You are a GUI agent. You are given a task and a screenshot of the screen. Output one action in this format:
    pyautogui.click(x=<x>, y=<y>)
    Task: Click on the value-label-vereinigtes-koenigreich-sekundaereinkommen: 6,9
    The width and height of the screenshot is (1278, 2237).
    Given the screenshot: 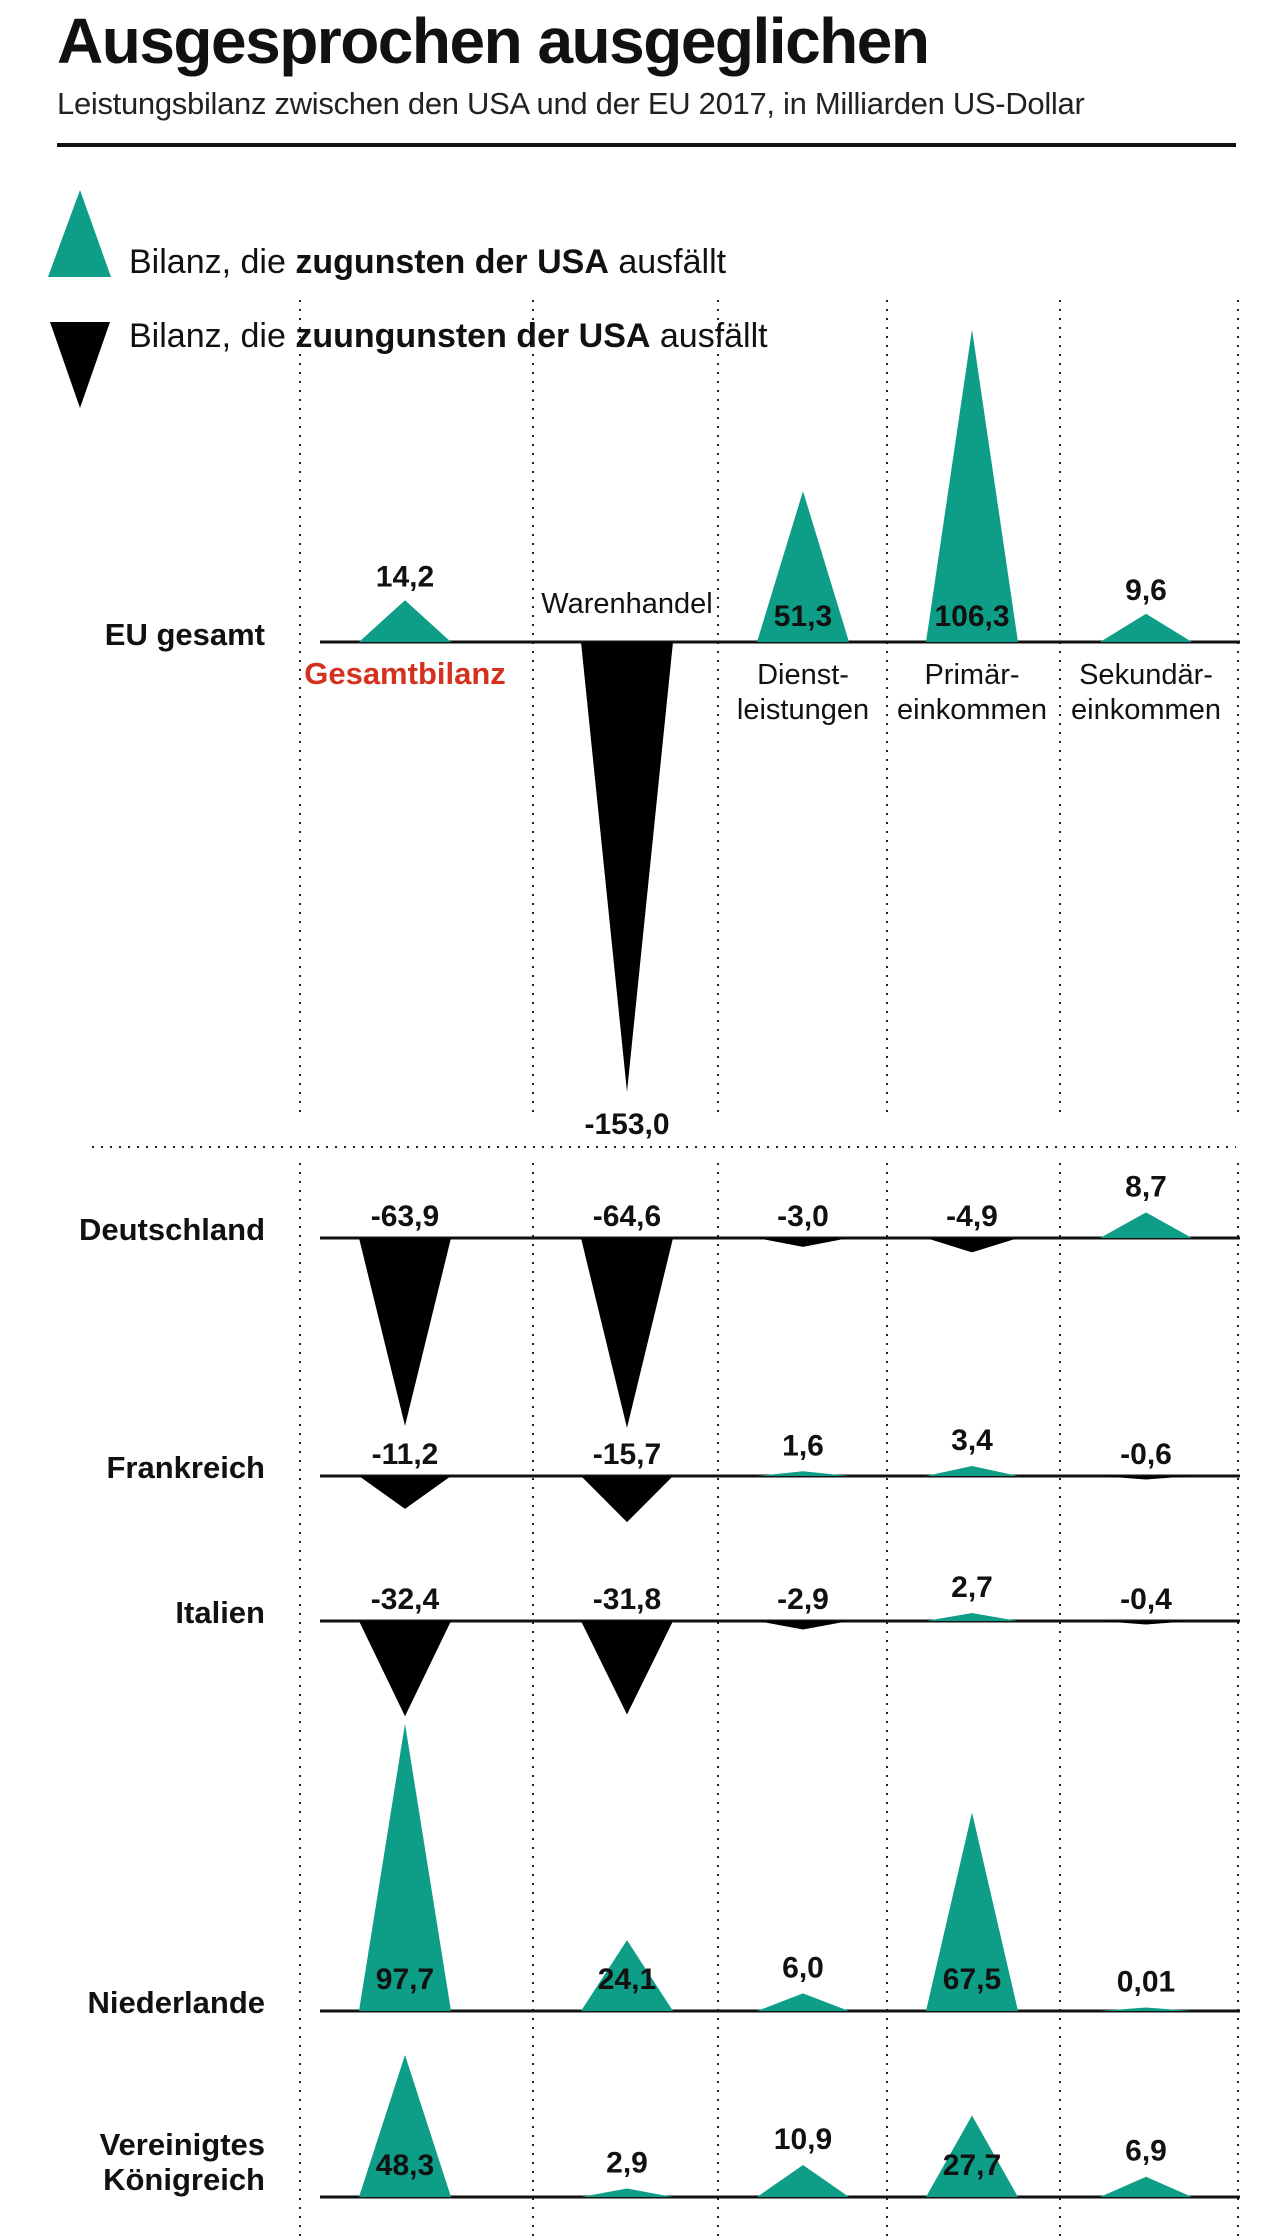 What is the action you would take?
    pyautogui.click(x=1146, y=2151)
    